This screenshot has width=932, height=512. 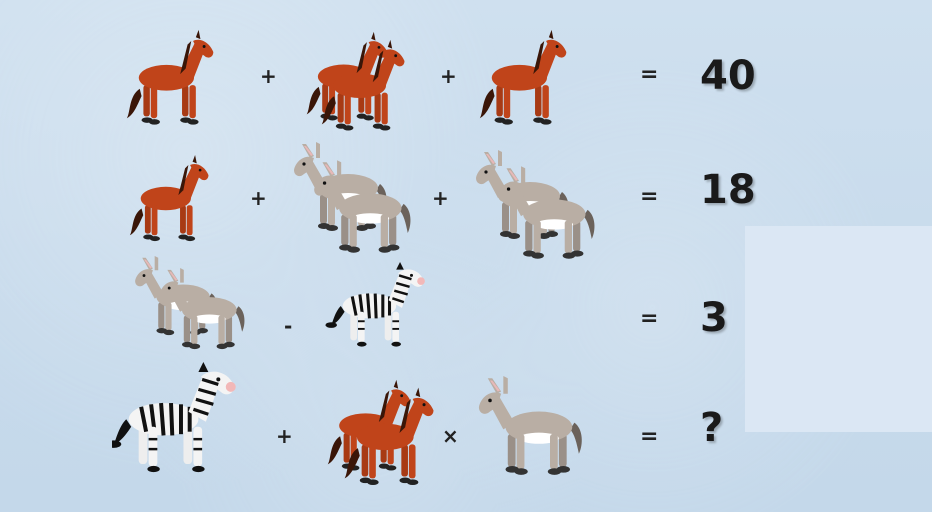 I want to click on times-operator: ×, so click(x=450, y=436).